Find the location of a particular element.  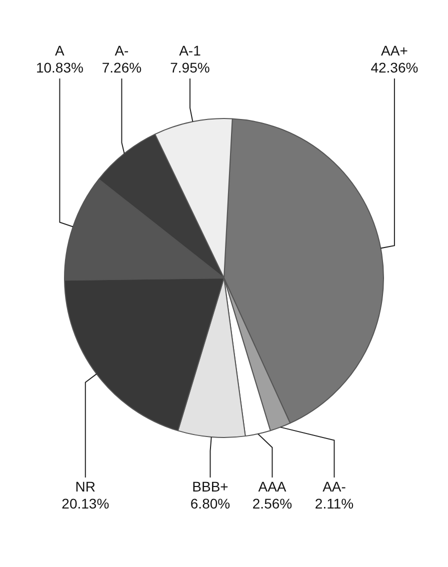

data-label: 6.80% is located at coordinates (210, 503).